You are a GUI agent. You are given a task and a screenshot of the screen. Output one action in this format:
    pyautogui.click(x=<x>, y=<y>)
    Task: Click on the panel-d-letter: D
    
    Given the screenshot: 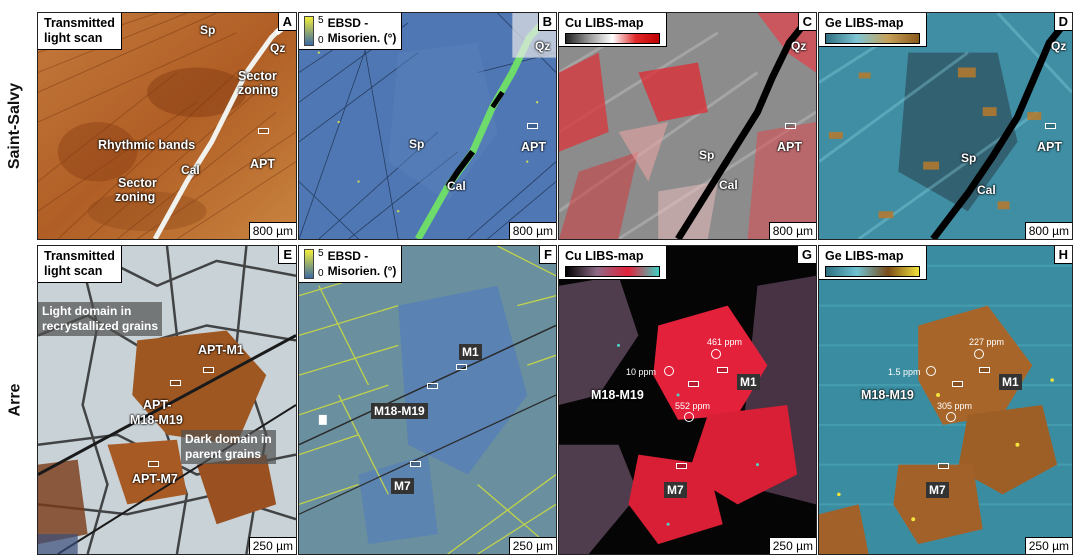 What is the action you would take?
    pyautogui.click(x=1062, y=22)
    